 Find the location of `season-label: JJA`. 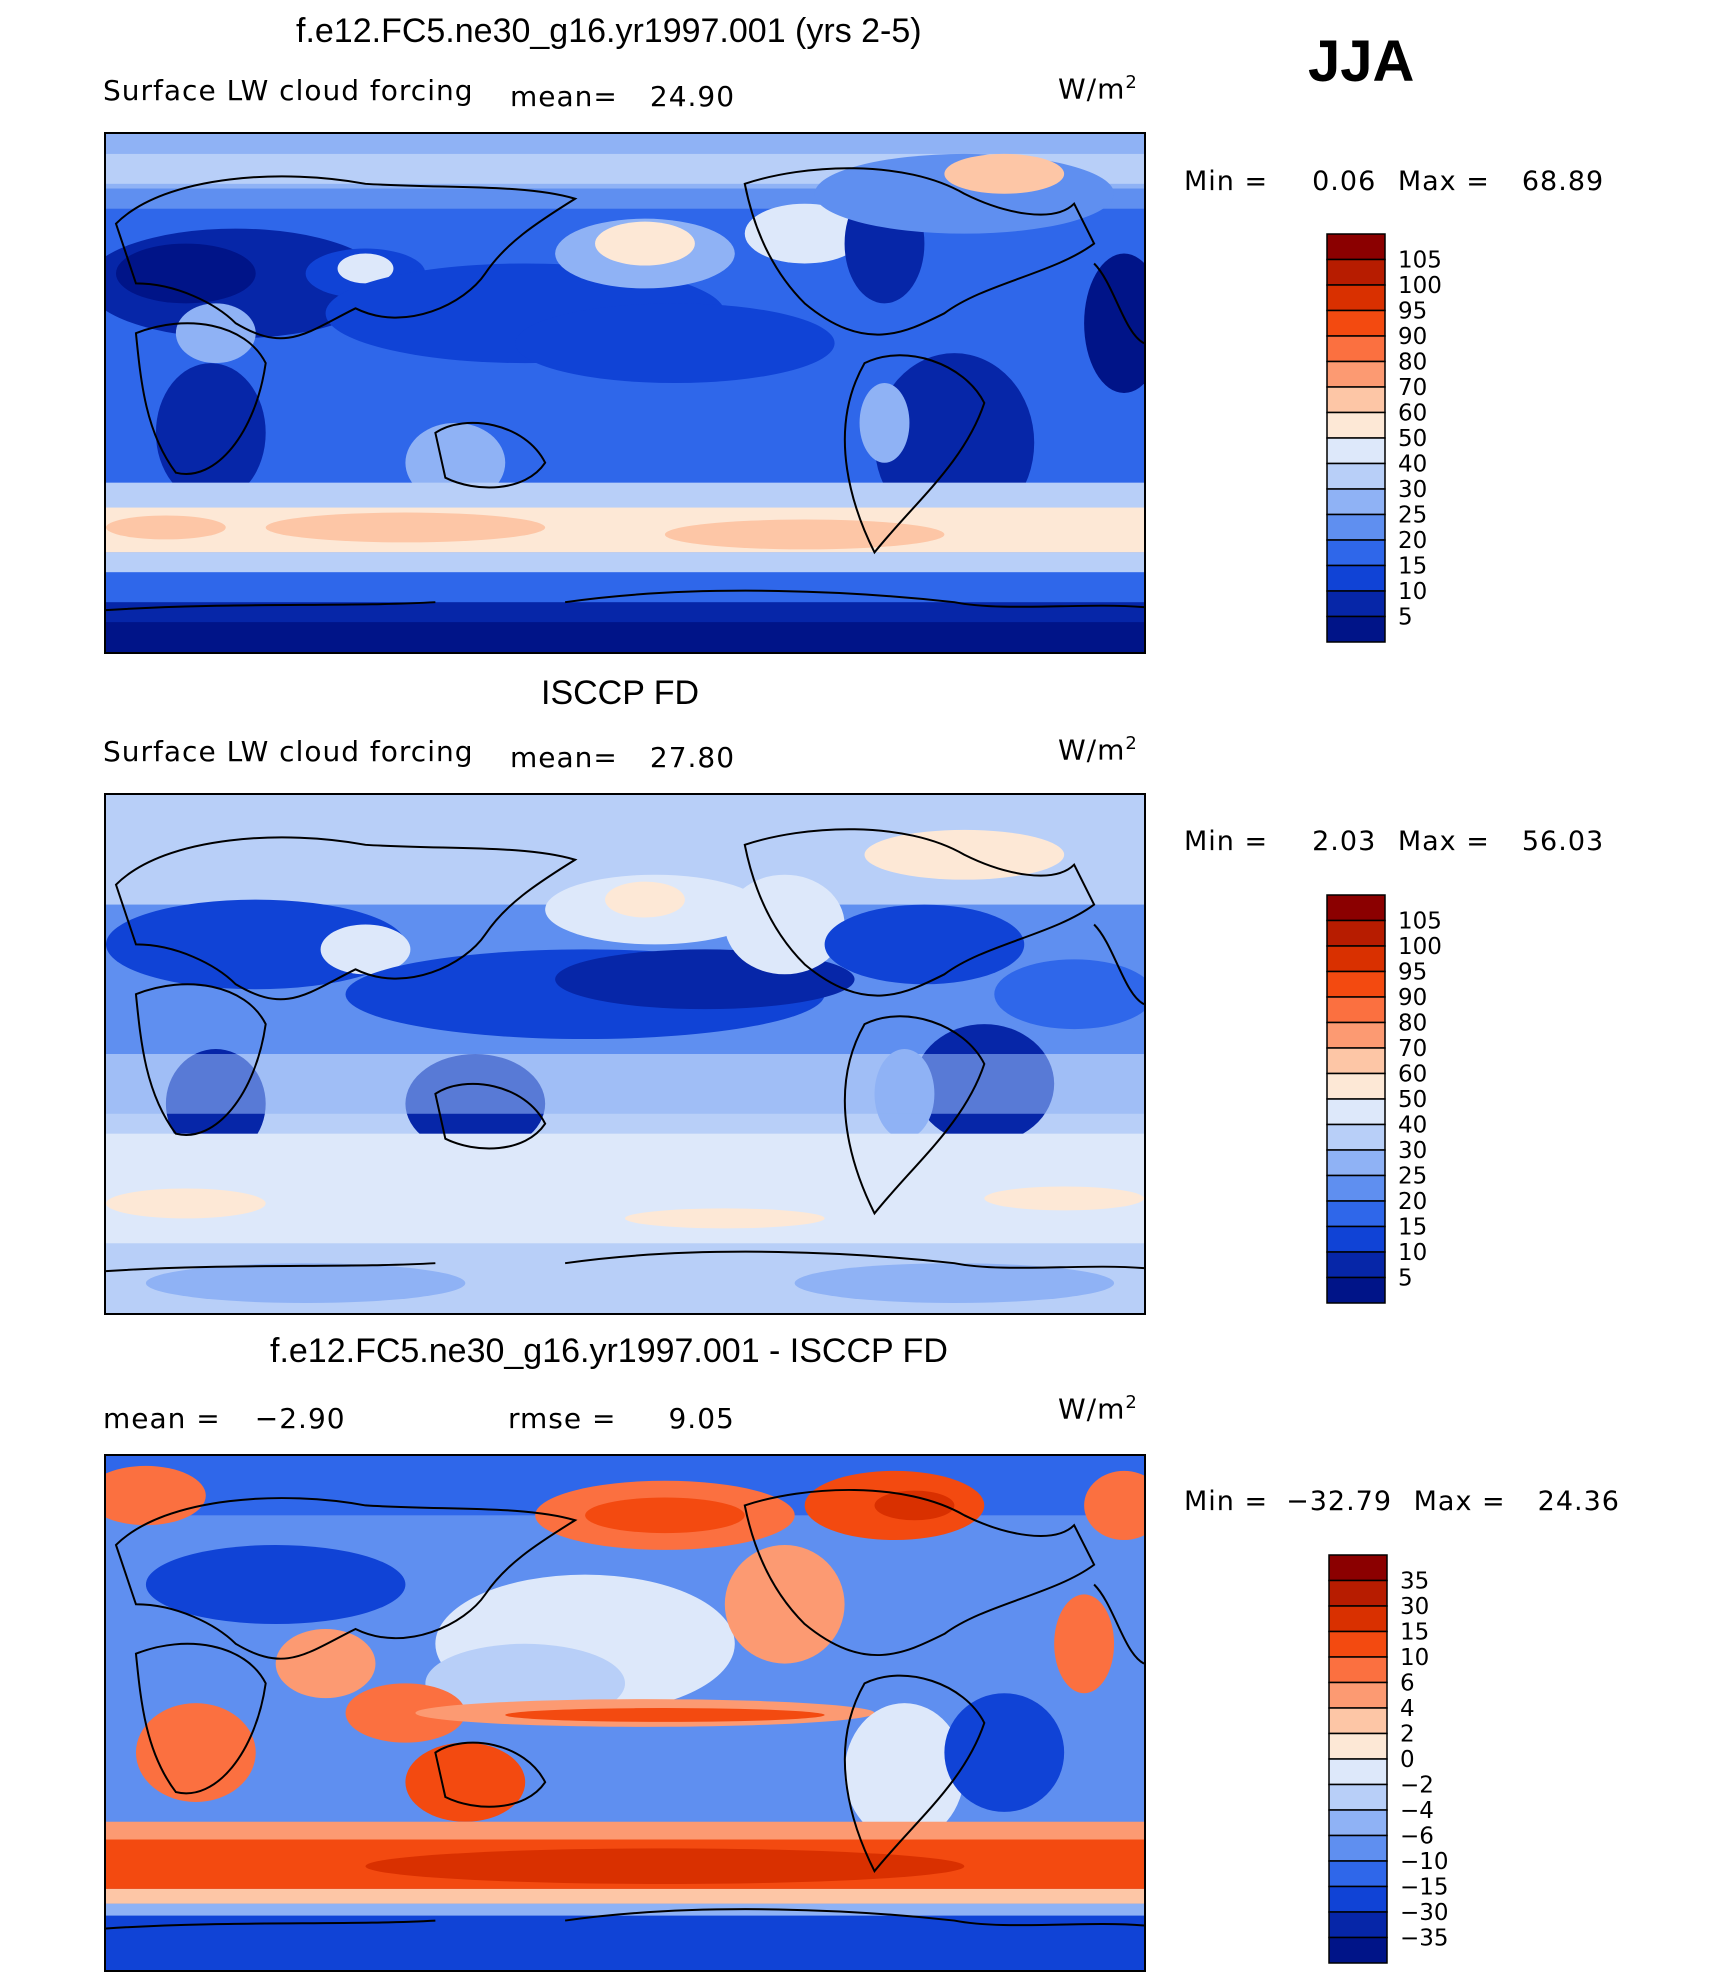

season-label: JJA is located at coordinates (1361, 61).